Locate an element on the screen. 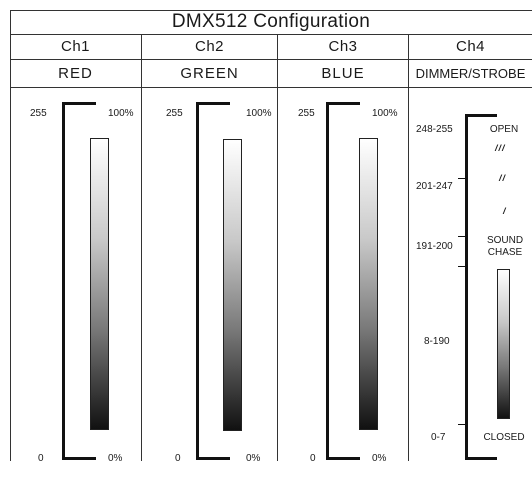  channel-1-min-value: 0 is located at coordinates (41, 458).